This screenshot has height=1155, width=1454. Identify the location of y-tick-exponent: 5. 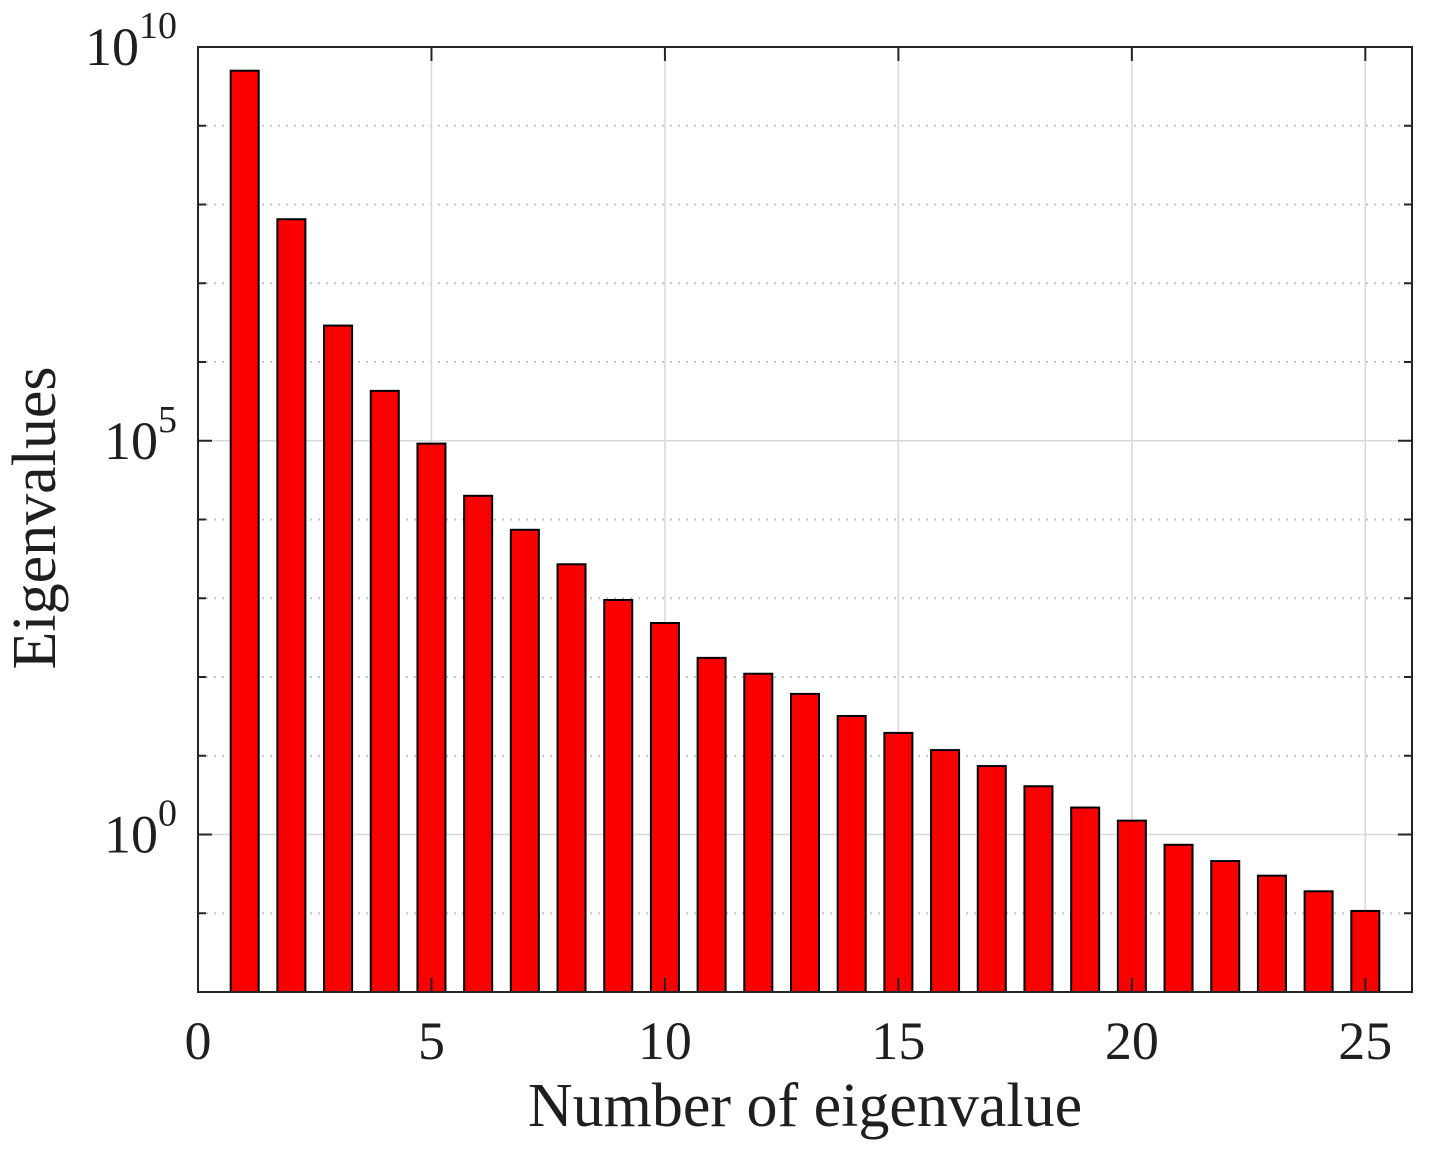
(167, 420).